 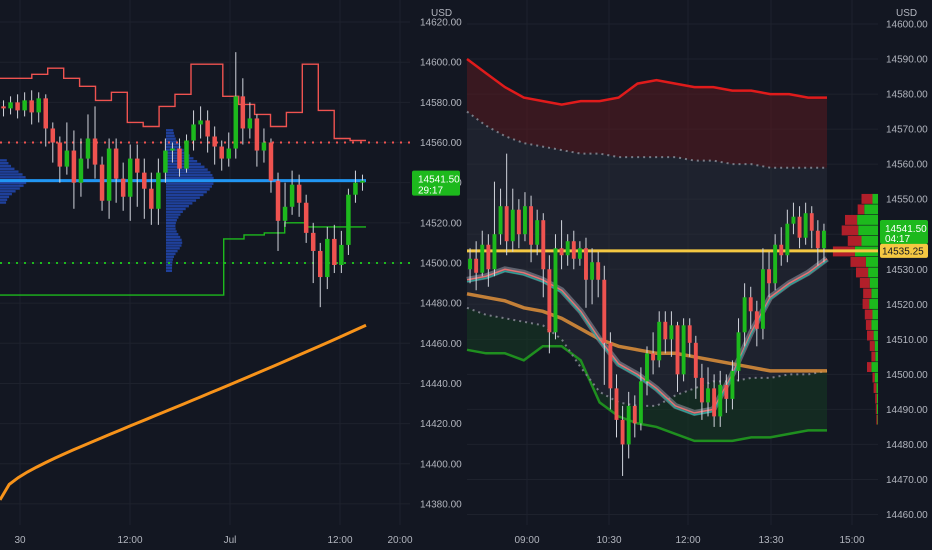 I want to click on right-lower-band-fill, so click(x=647, y=374).